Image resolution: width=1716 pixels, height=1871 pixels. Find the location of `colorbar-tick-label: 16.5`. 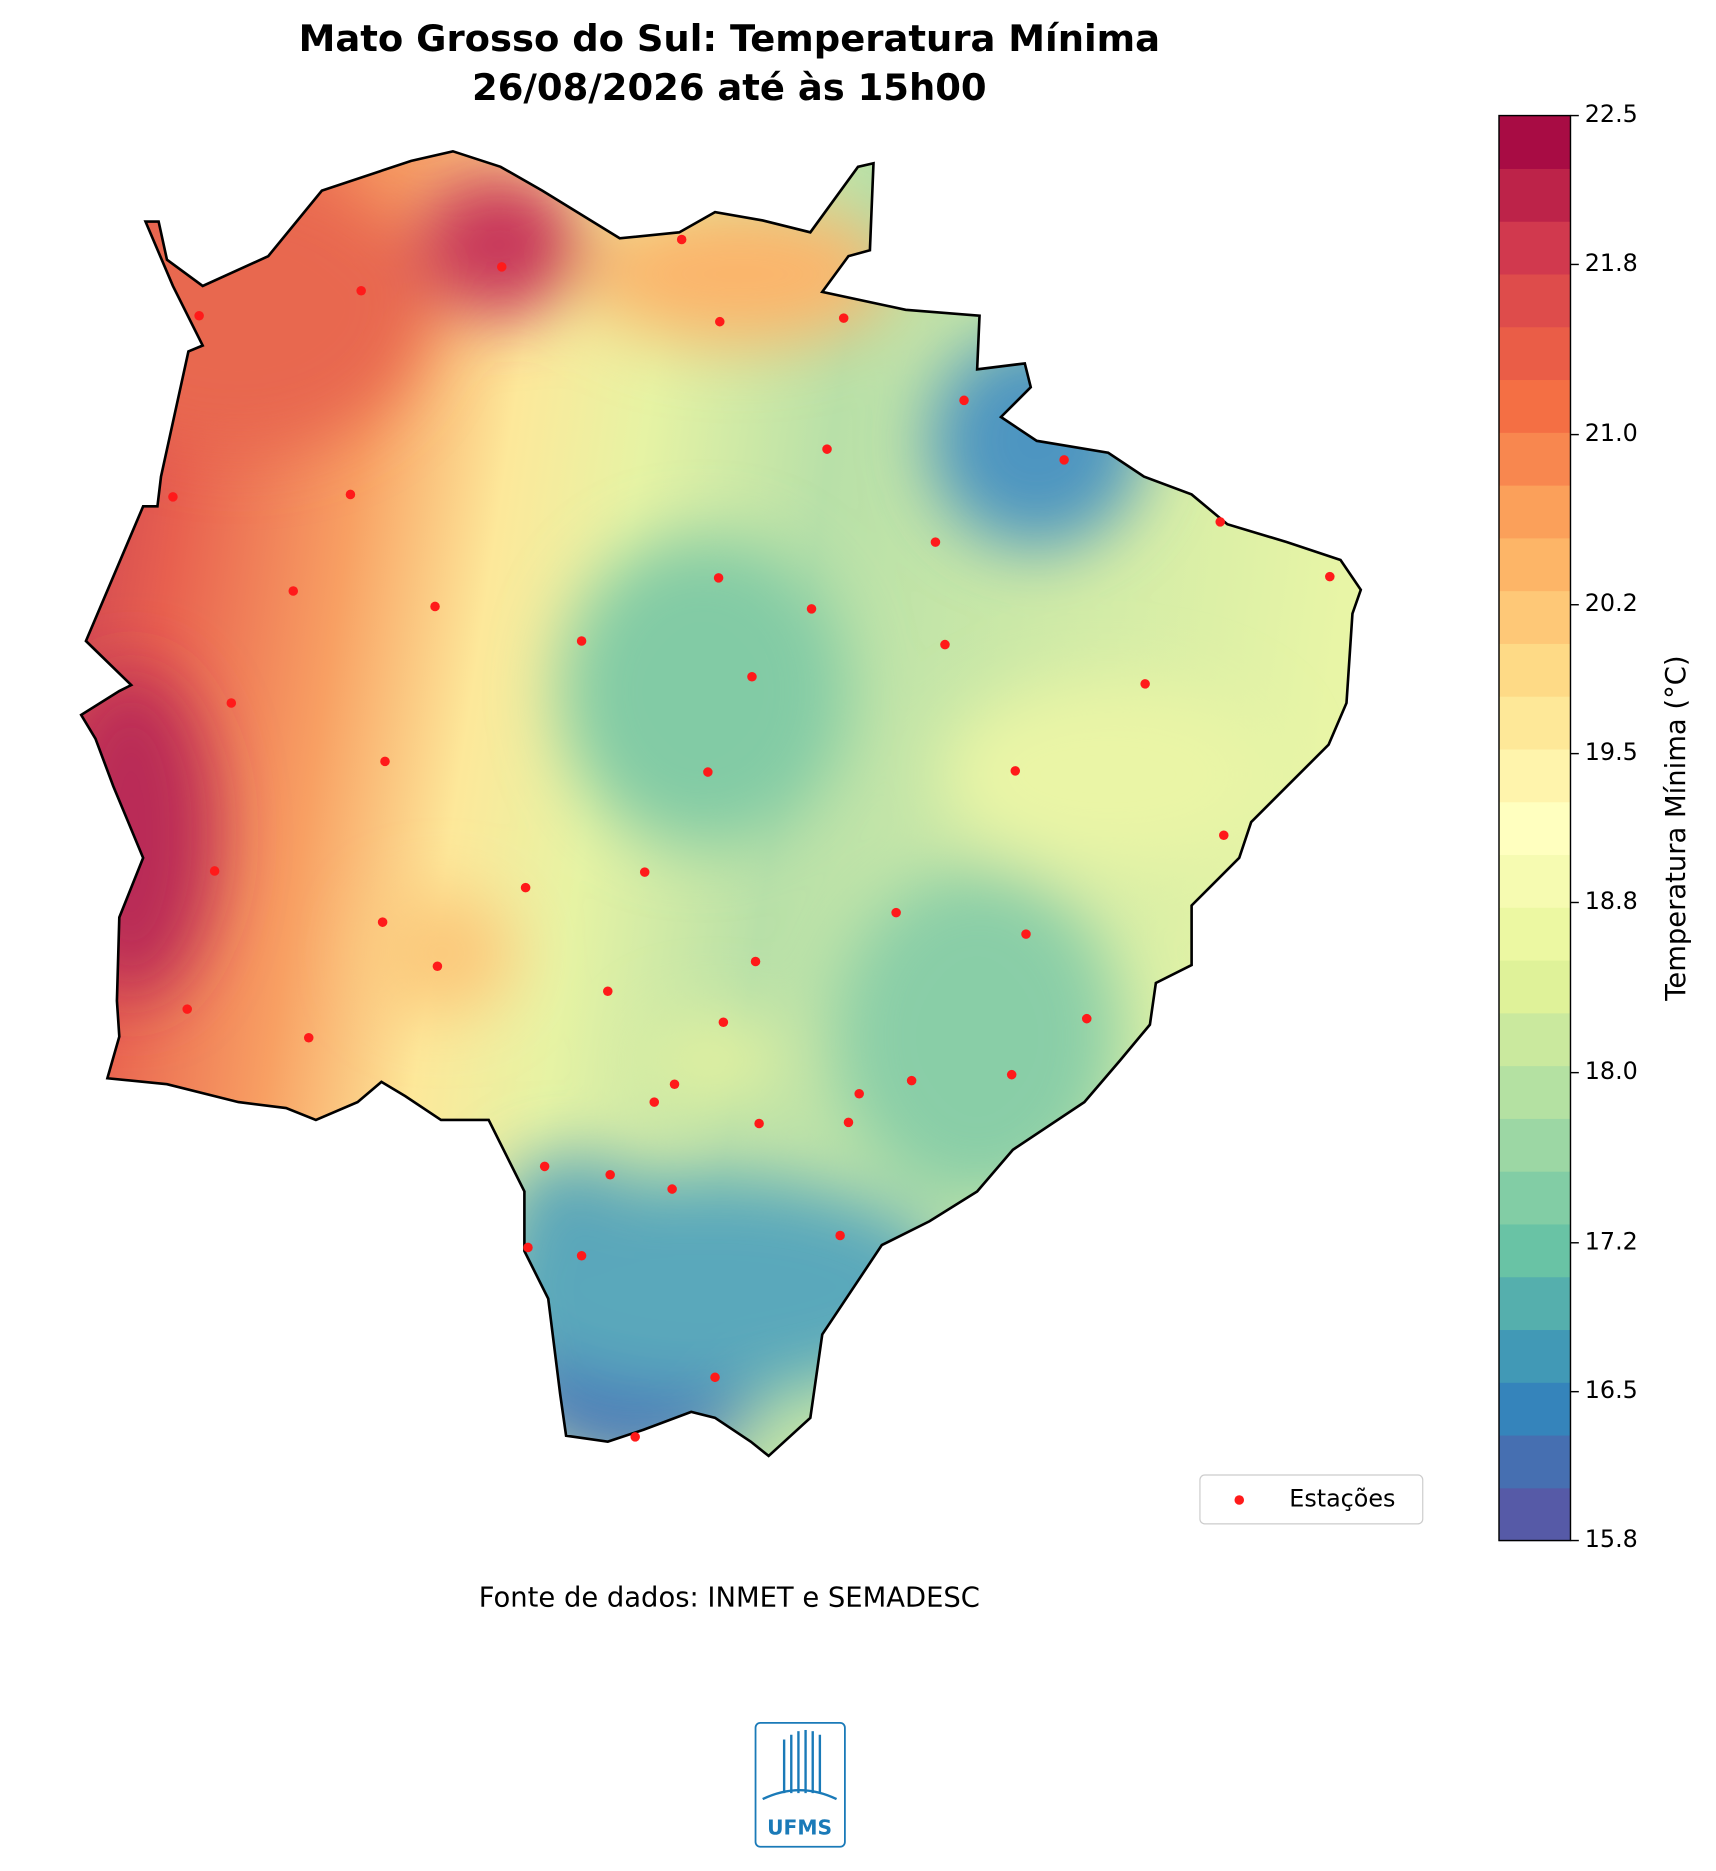

colorbar-tick-label: 16.5 is located at coordinates (1611, 1390).